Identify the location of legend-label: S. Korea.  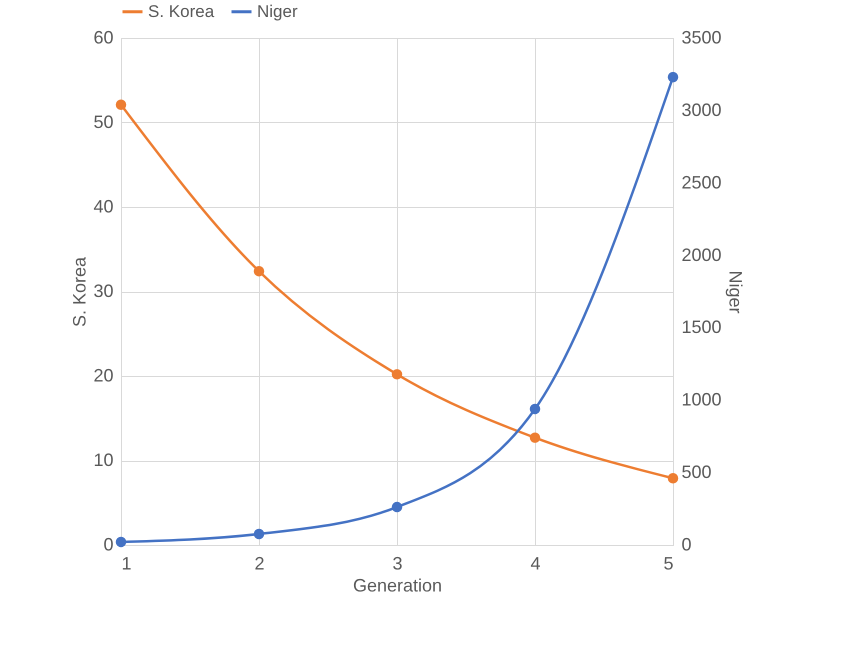
(181, 11).